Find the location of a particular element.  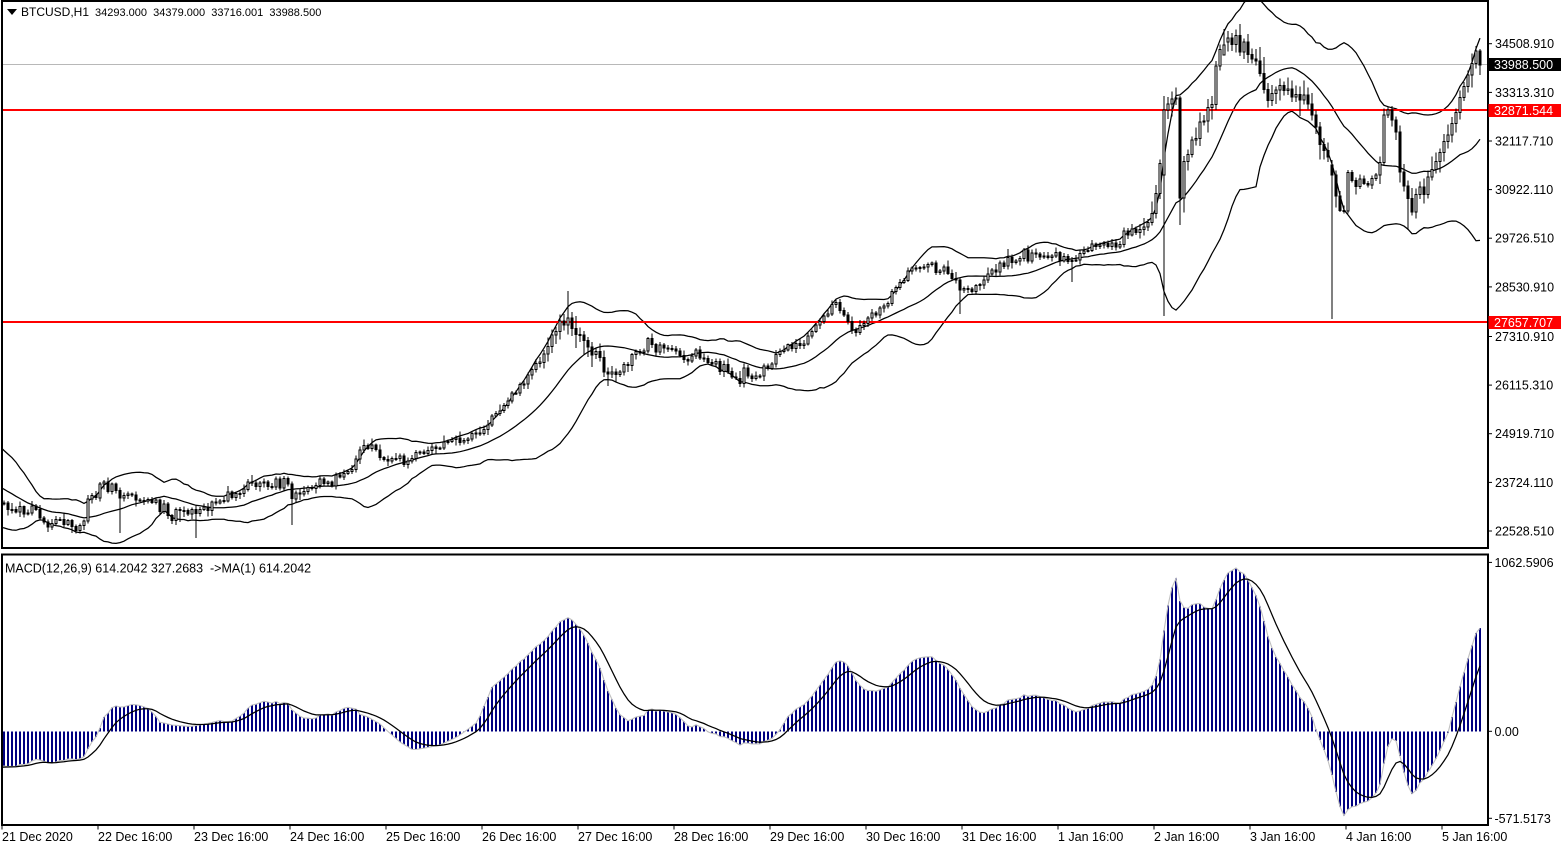

svg-text: 22528.510 is located at coordinates (1524, 532).